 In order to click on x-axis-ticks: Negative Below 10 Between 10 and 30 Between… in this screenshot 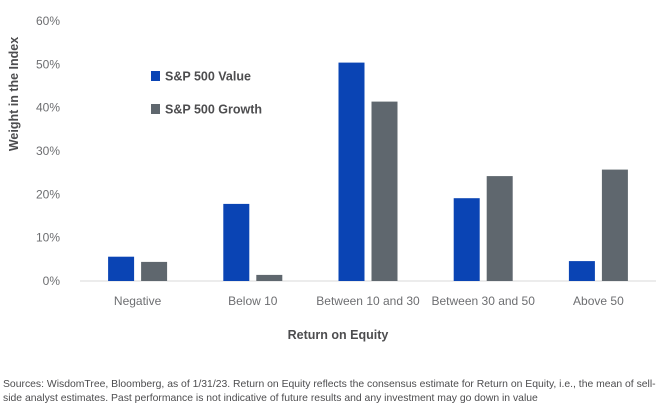, I will do `click(369, 301)`.